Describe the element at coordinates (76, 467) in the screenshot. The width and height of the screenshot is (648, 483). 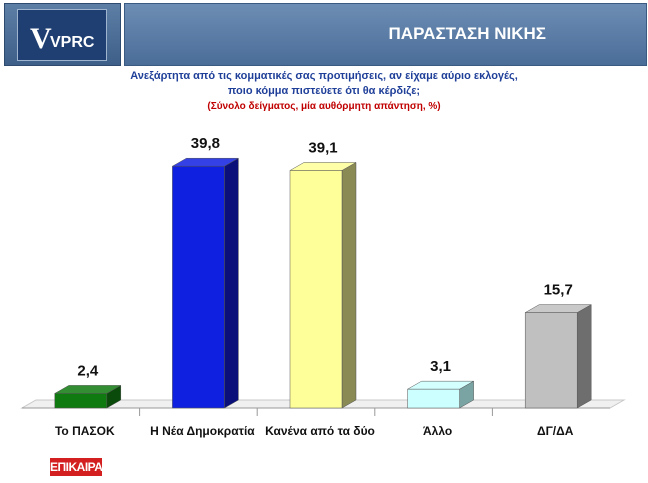
I see `brand-logo: ΕΠΙΚΑΙΡΑ` at that location.